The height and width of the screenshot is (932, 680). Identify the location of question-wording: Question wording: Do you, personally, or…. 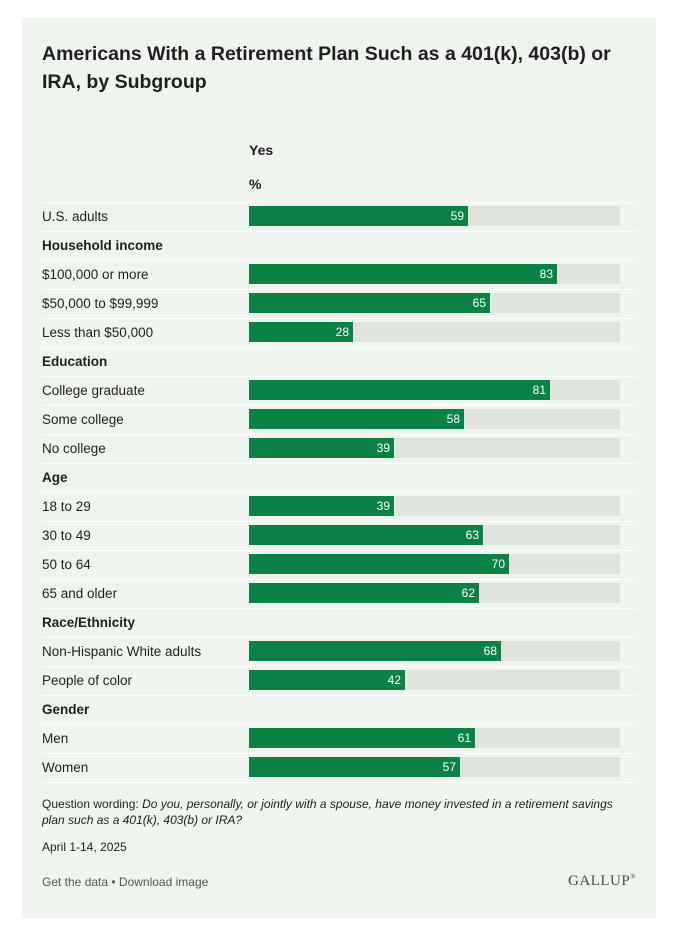
(337, 812).